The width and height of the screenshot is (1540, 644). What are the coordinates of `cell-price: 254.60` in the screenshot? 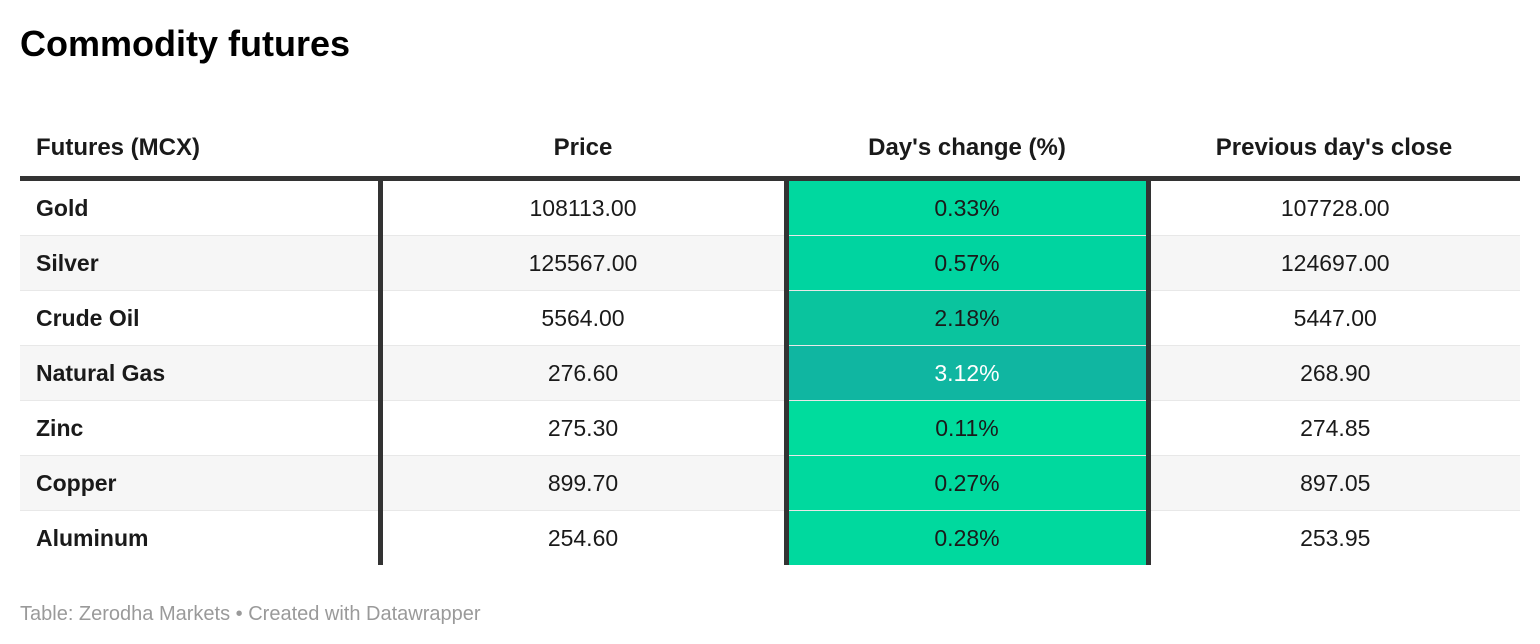 It's located at (584, 537).